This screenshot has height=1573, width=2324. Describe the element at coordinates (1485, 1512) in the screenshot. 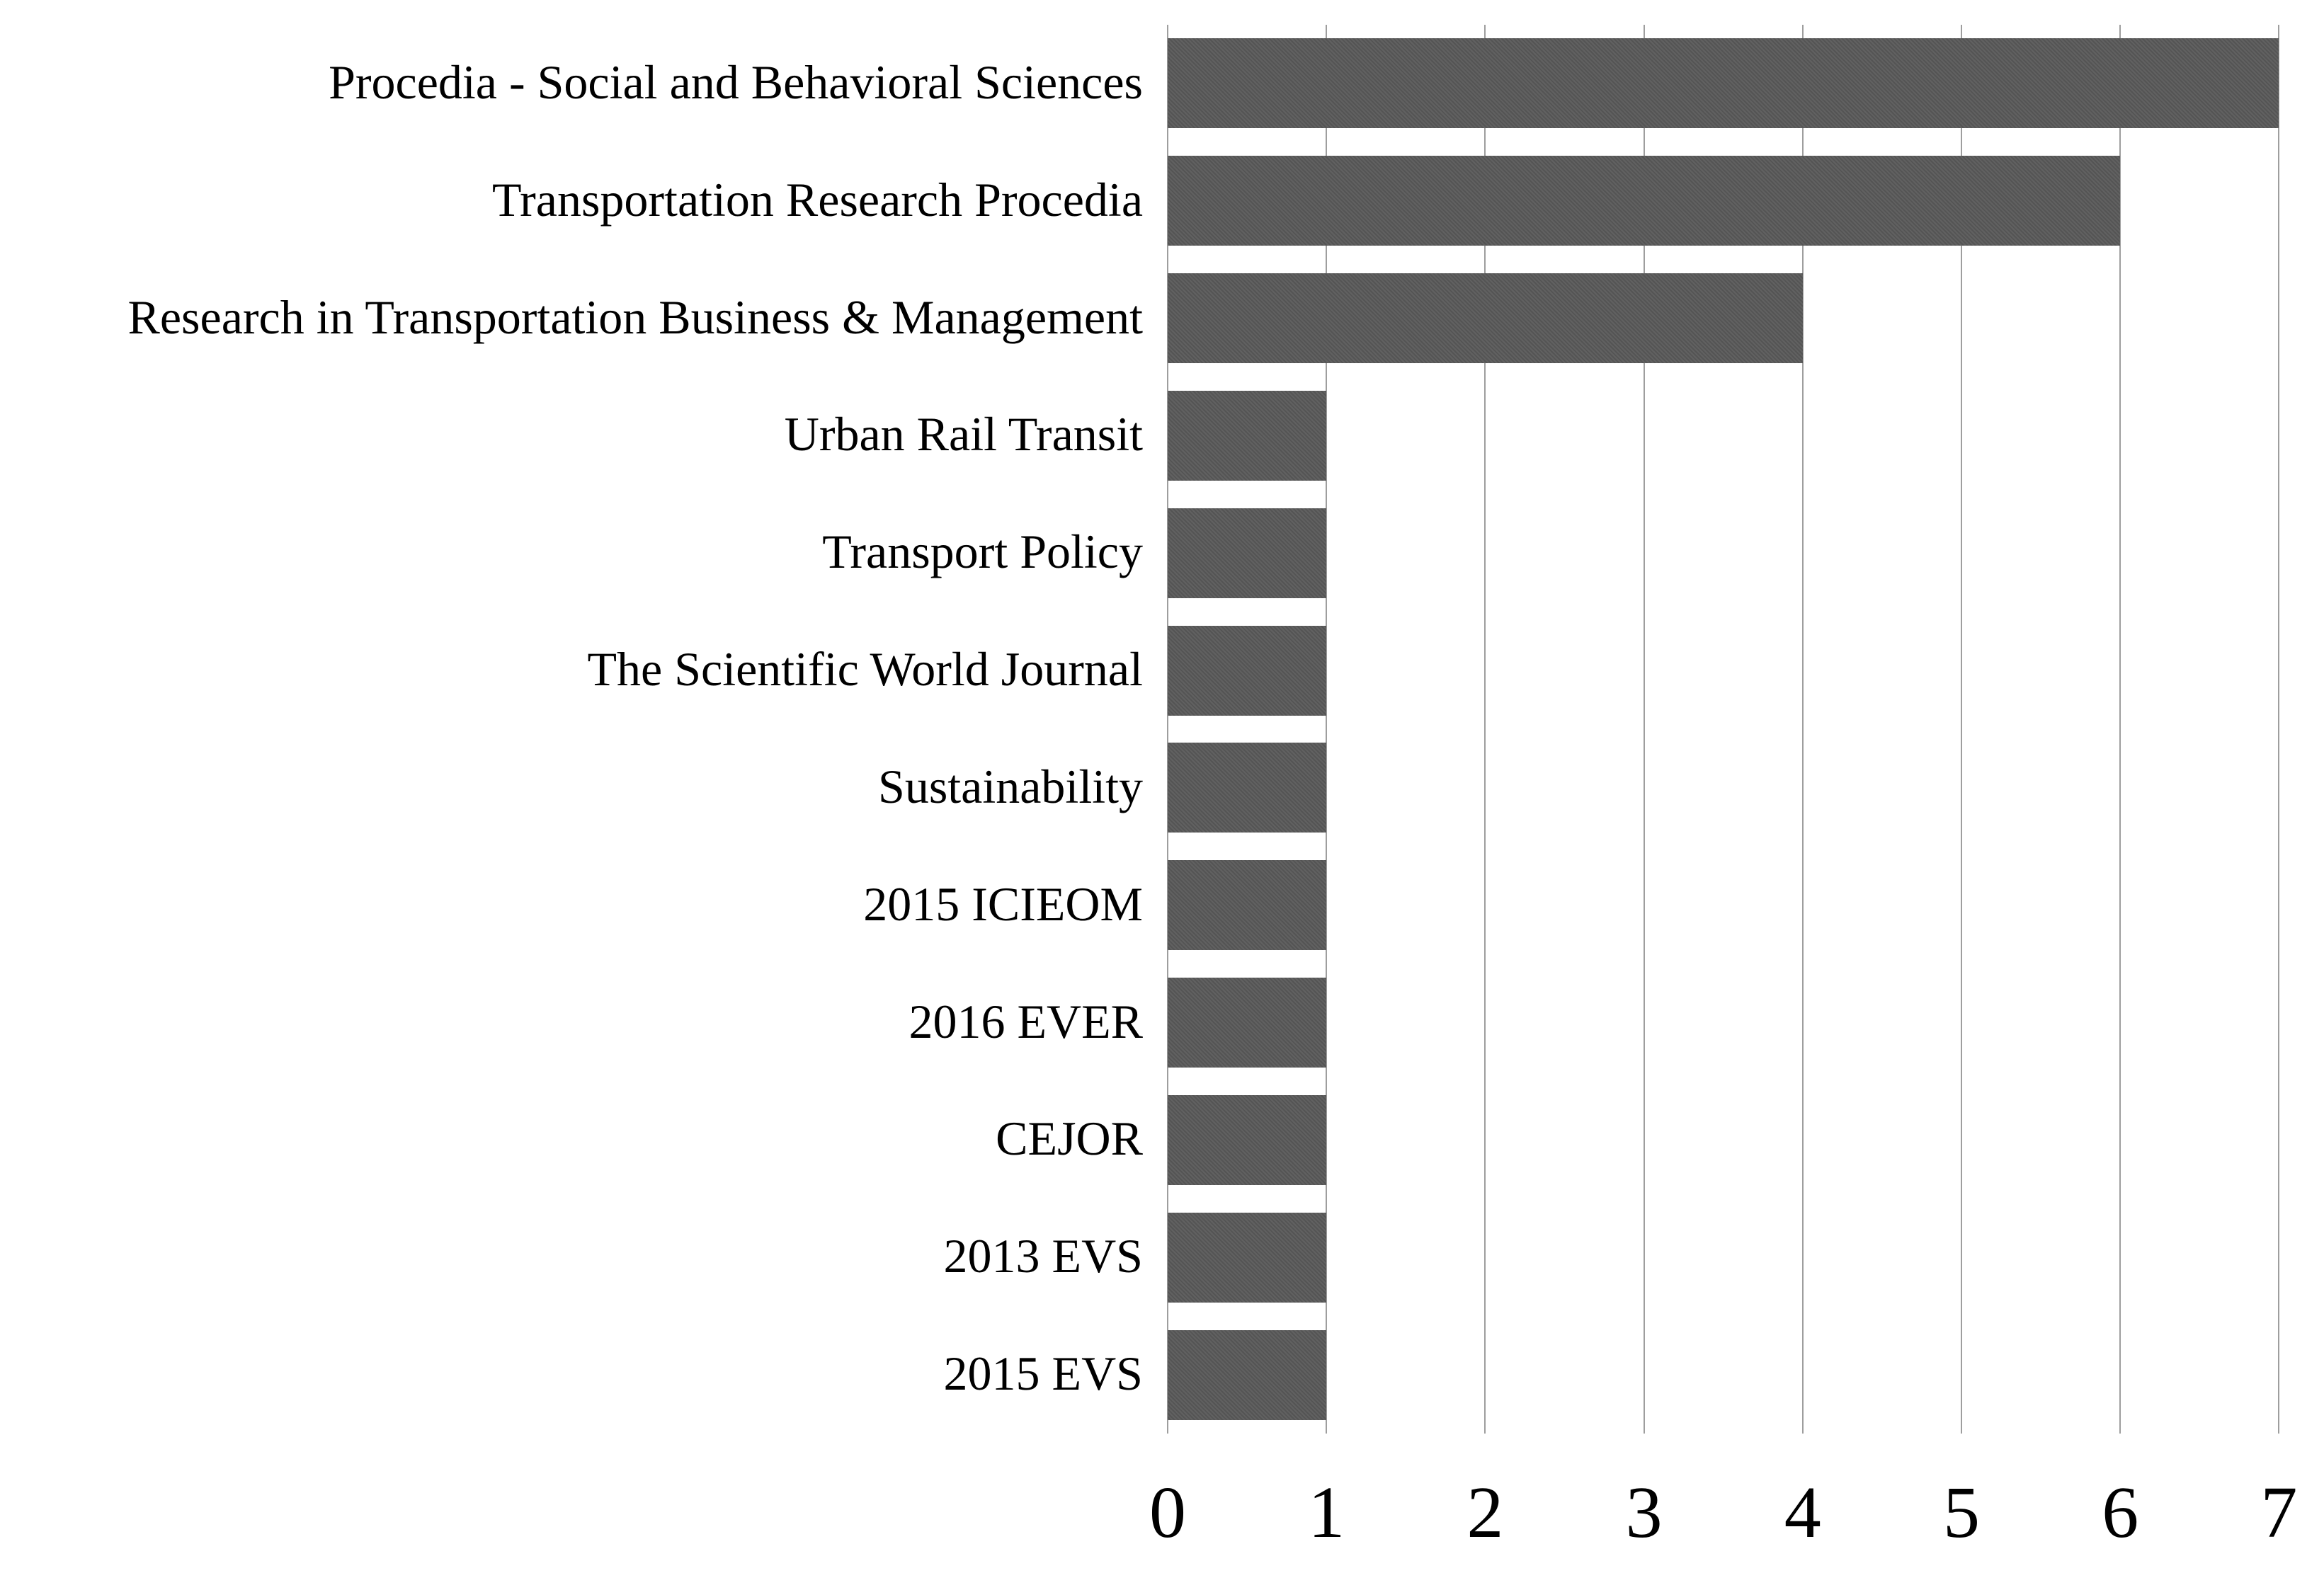

I see `x-tick-label: 2` at that location.